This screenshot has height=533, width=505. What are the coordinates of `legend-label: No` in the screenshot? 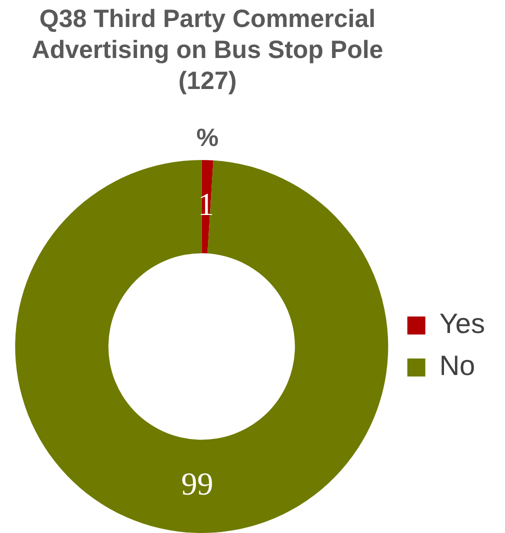 It's located at (457, 366).